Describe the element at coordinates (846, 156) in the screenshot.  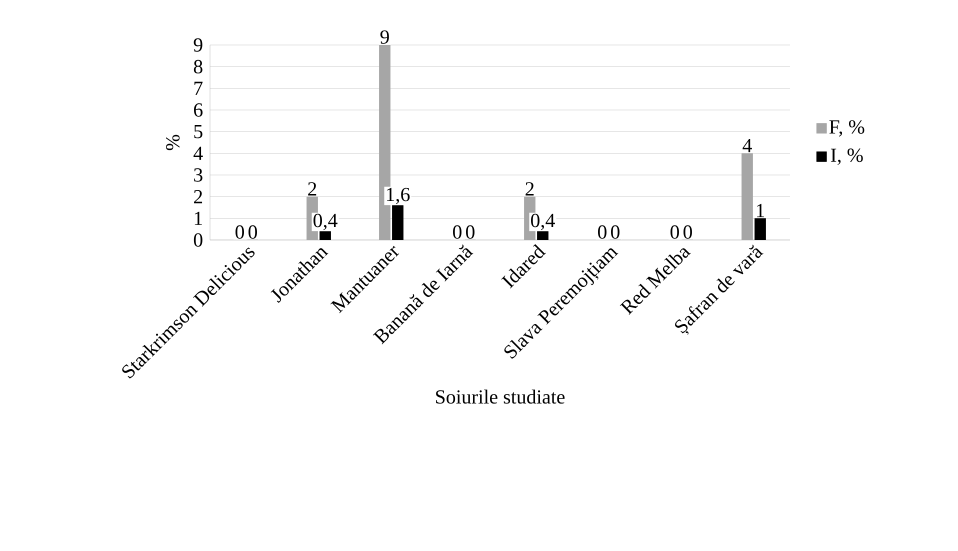
I see `legend-label: I, %` at that location.